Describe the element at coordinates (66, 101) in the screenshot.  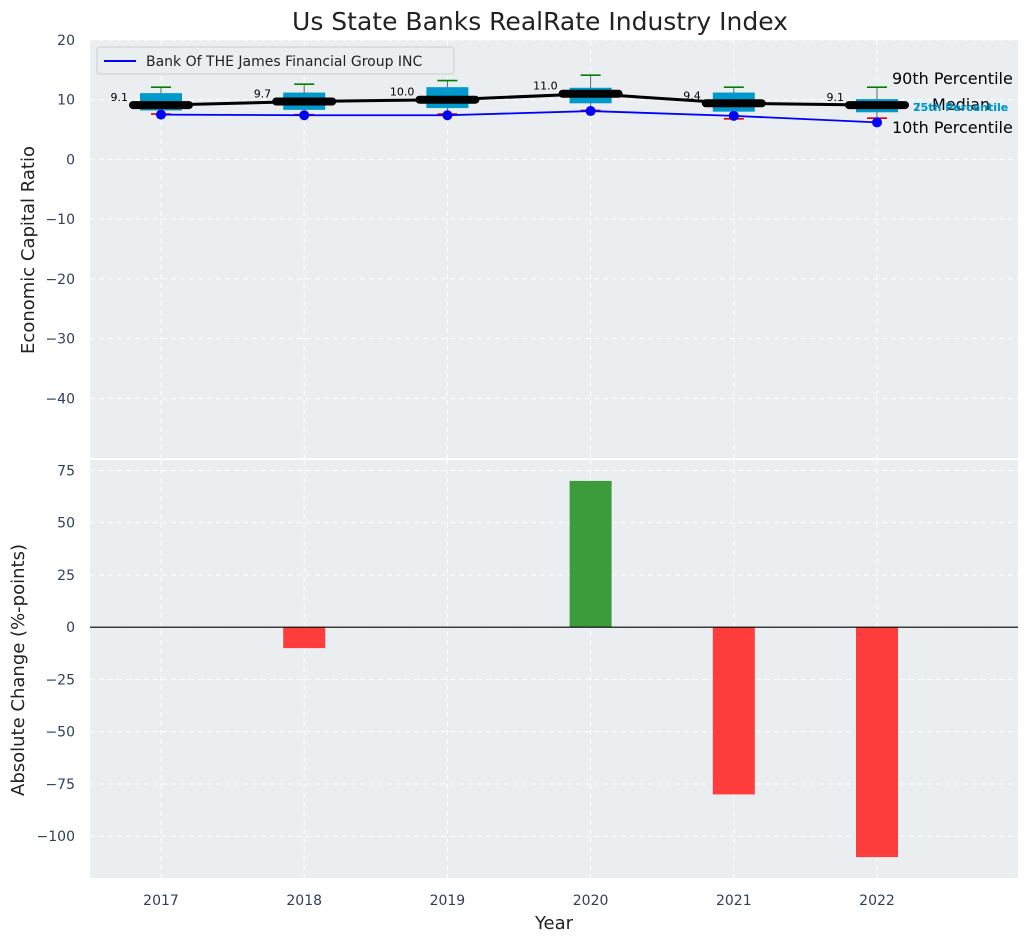
I see `top-y-tick-label: 10` at that location.